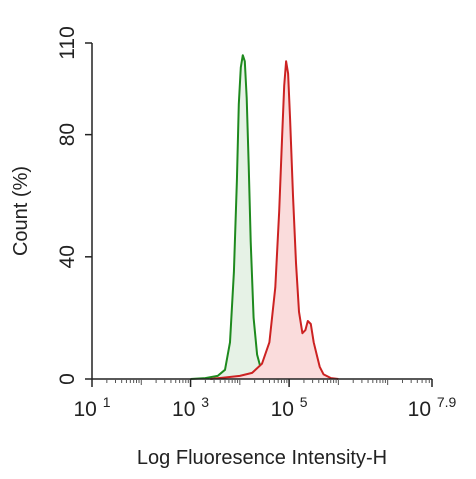 This screenshot has height=479, width=476. Describe the element at coordinates (67, 134) in the screenshot. I see `y-tick-label: 80` at that location.